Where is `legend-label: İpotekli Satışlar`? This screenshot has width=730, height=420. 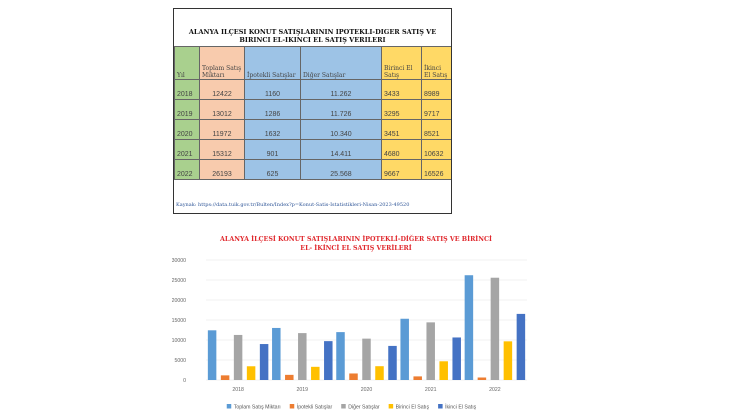 legend-label: İpotekli Satışlar is located at coordinates (315, 407).